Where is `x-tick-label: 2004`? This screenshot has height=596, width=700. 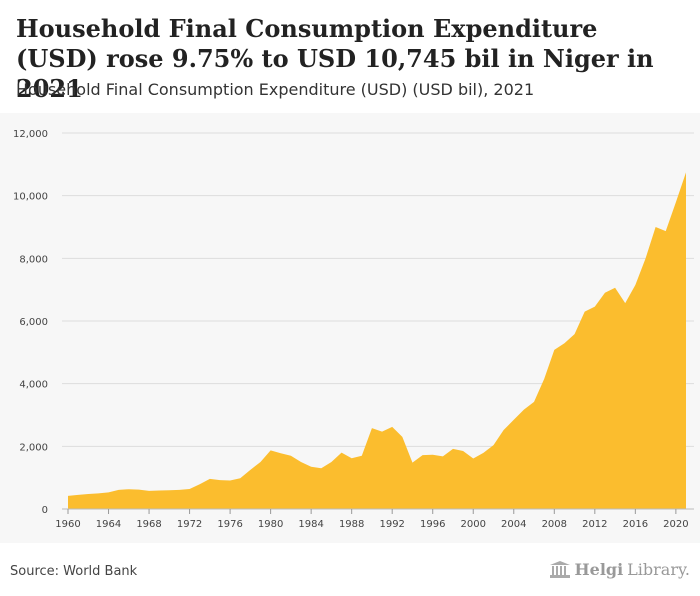
x-tick-label: 2004 is located at coordinates (513, 524).